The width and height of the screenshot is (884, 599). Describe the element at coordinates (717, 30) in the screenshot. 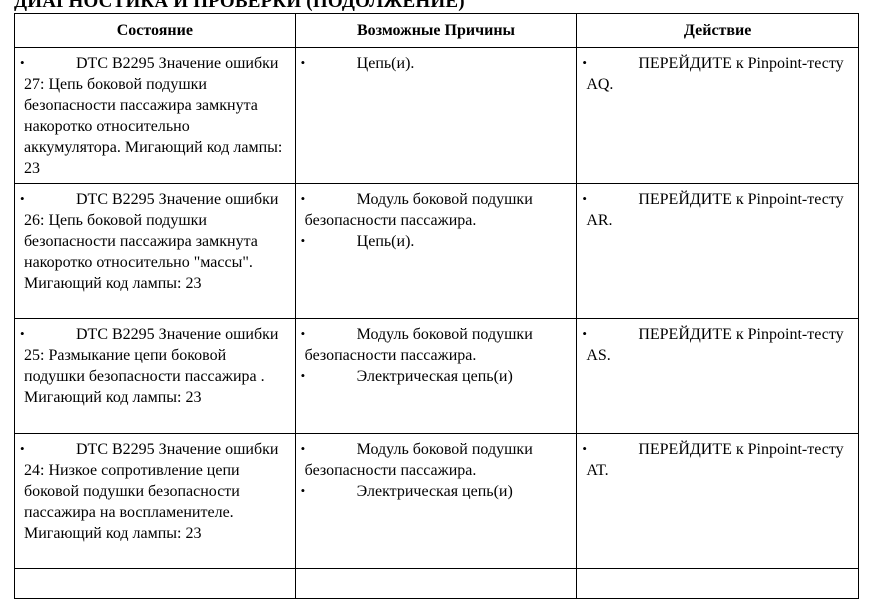

I see `column-header-action: Действие` at that location.